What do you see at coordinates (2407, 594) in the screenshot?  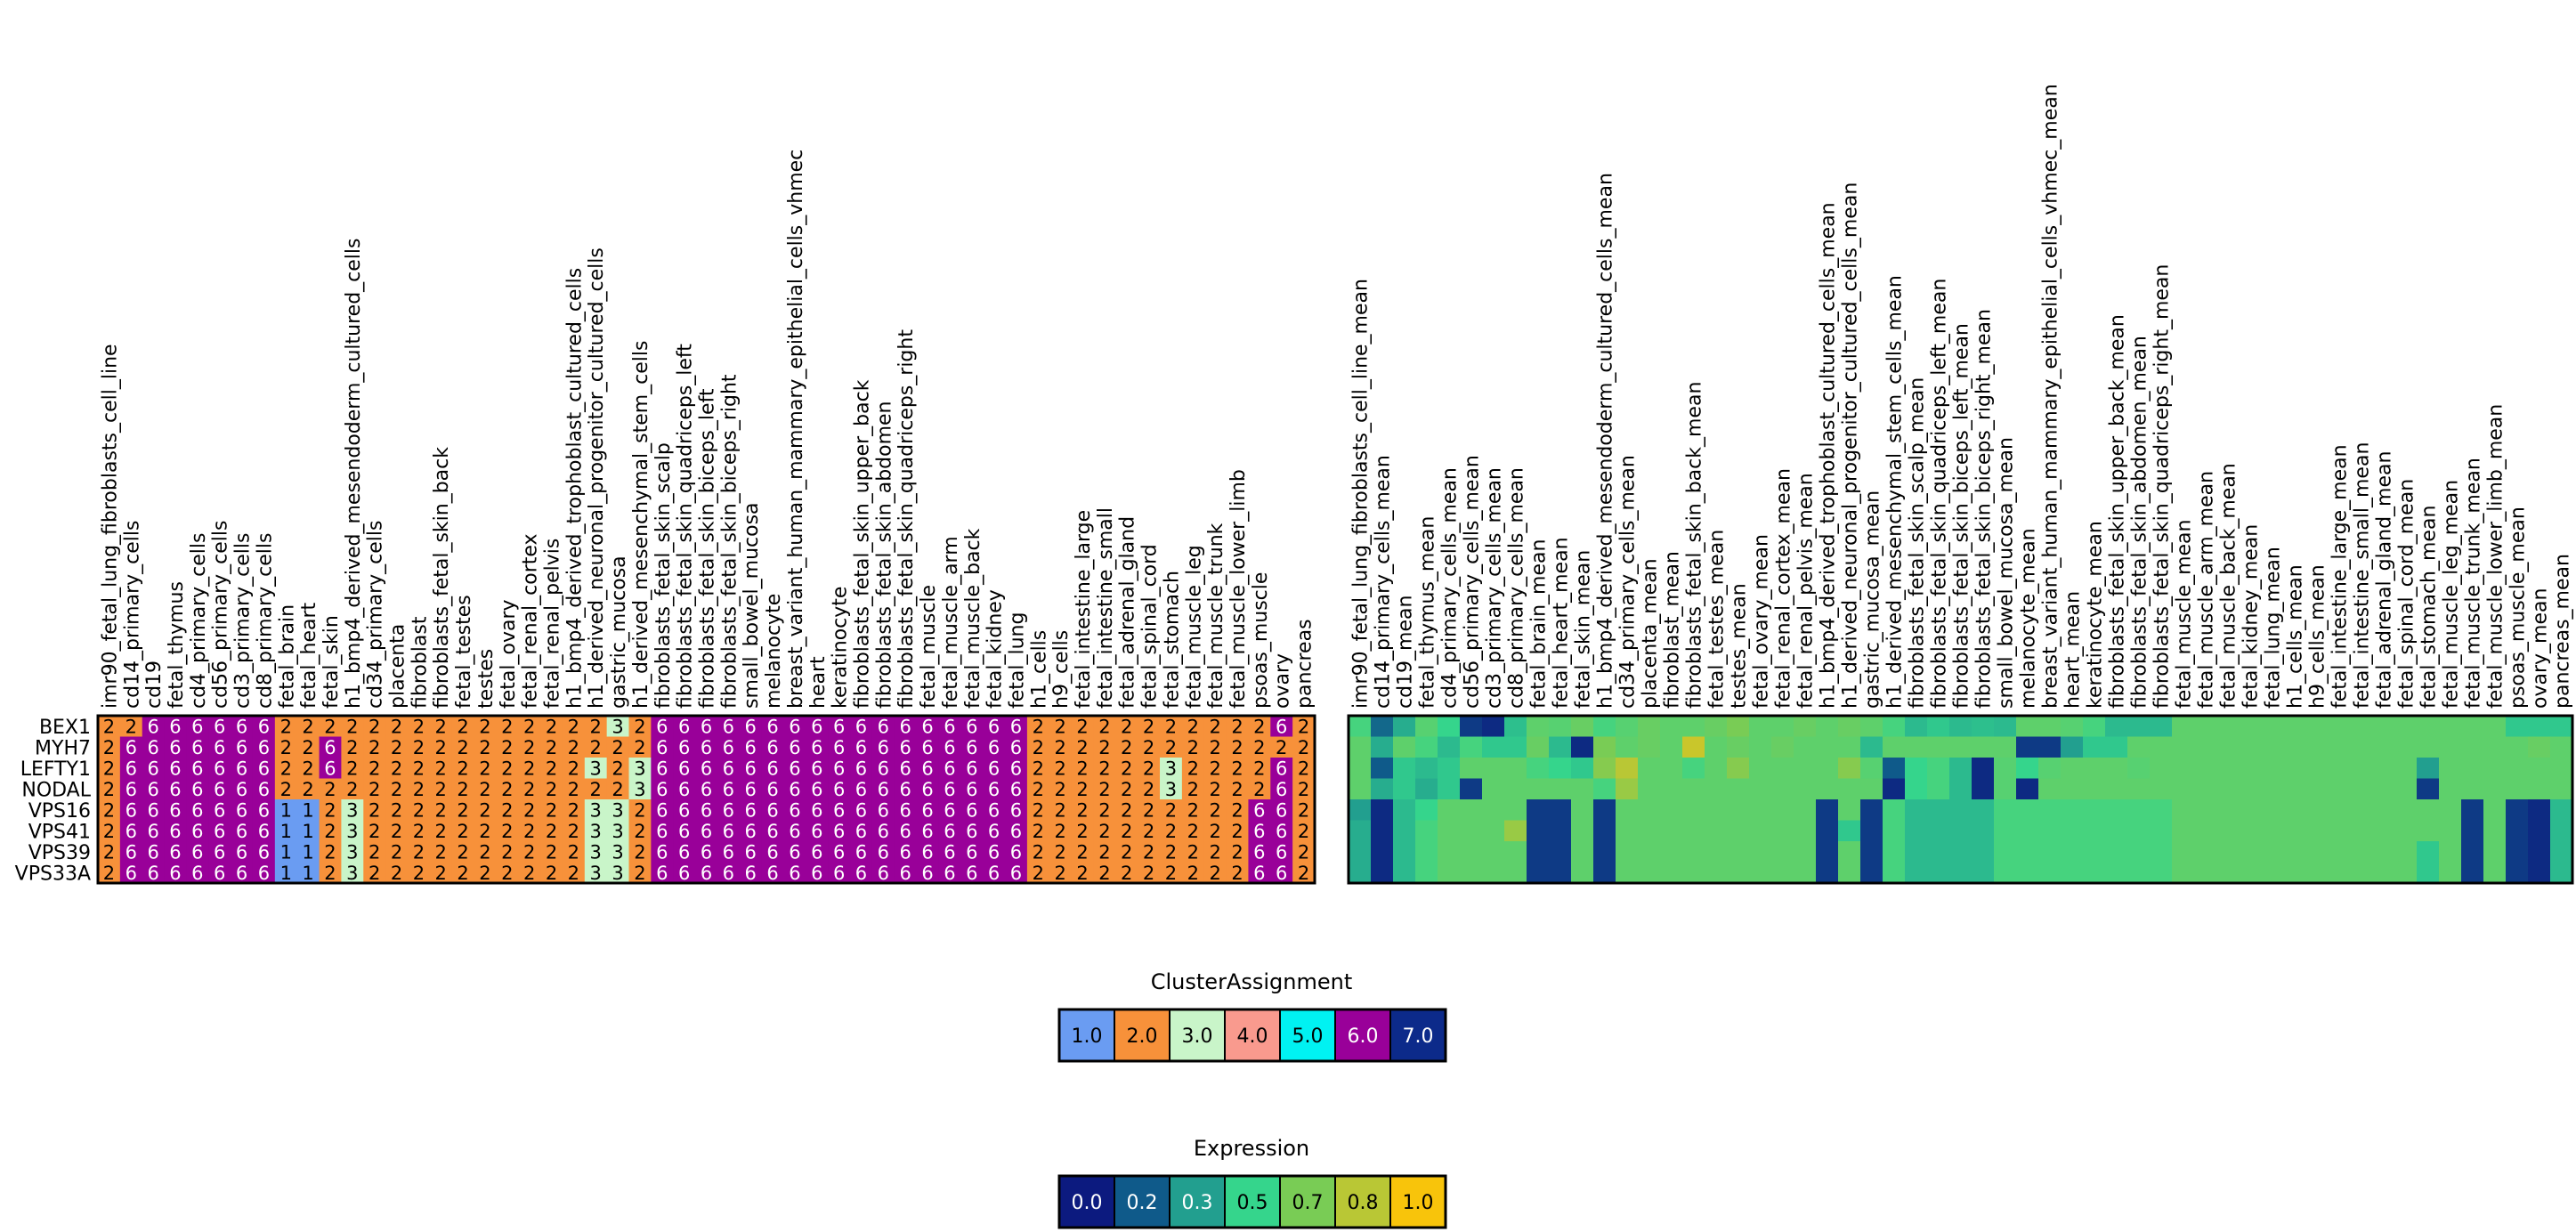 I see `mean-column-label: fetal_spinal_cord_mean` at bounding box center [2407, 594].